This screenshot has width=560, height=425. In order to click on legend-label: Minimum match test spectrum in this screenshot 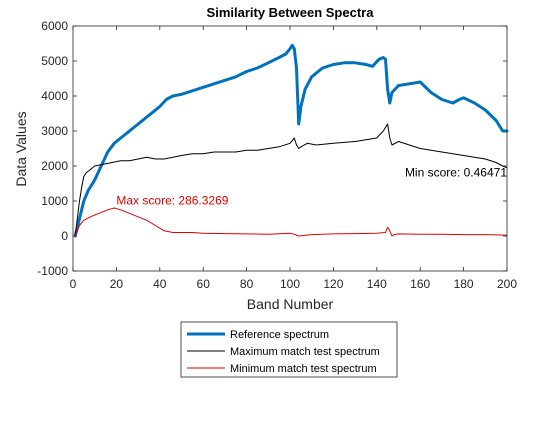, I will do `click(303, 369)`.